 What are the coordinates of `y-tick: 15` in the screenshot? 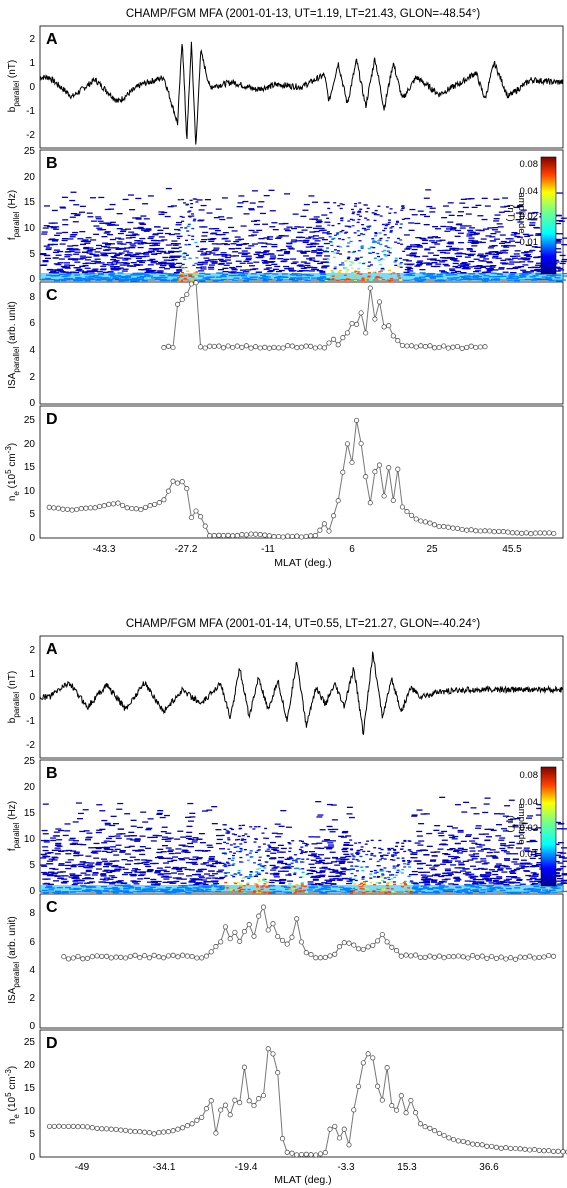 It's located at (30, 813).